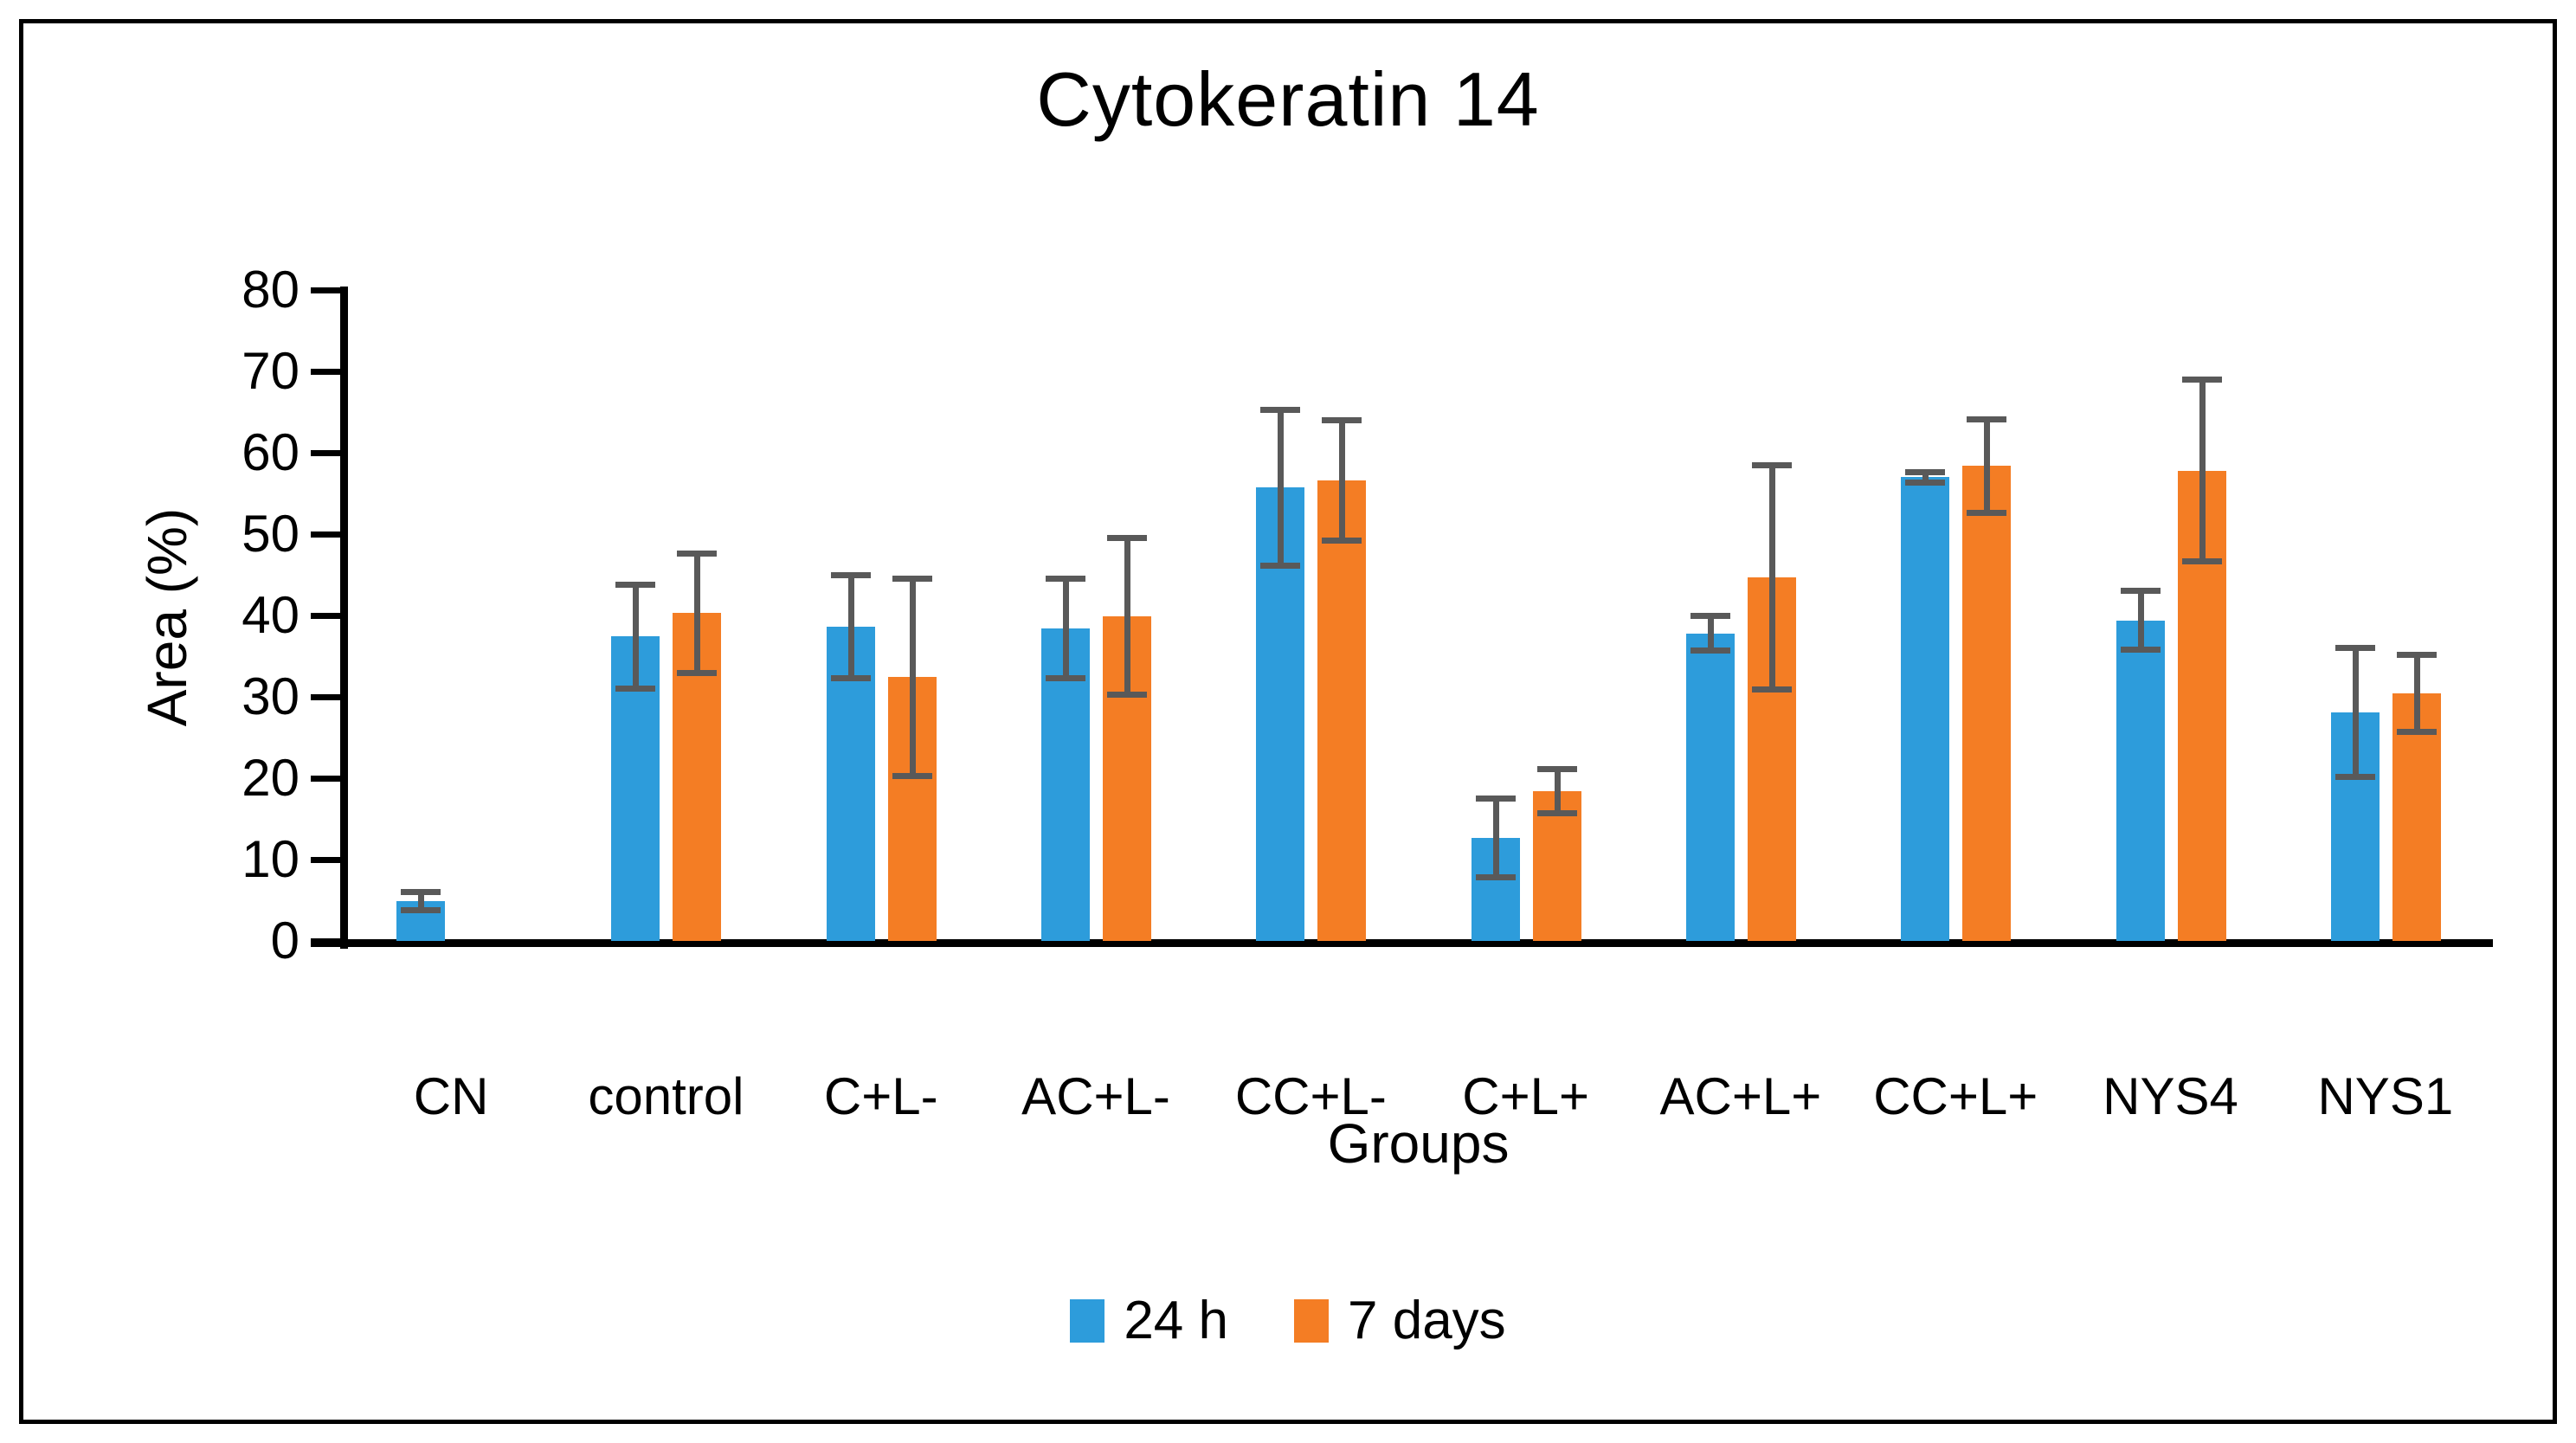 The image size is (2576, 1443). I want to click on chart-title: Cytokeratin 14, so click(1288, 99).